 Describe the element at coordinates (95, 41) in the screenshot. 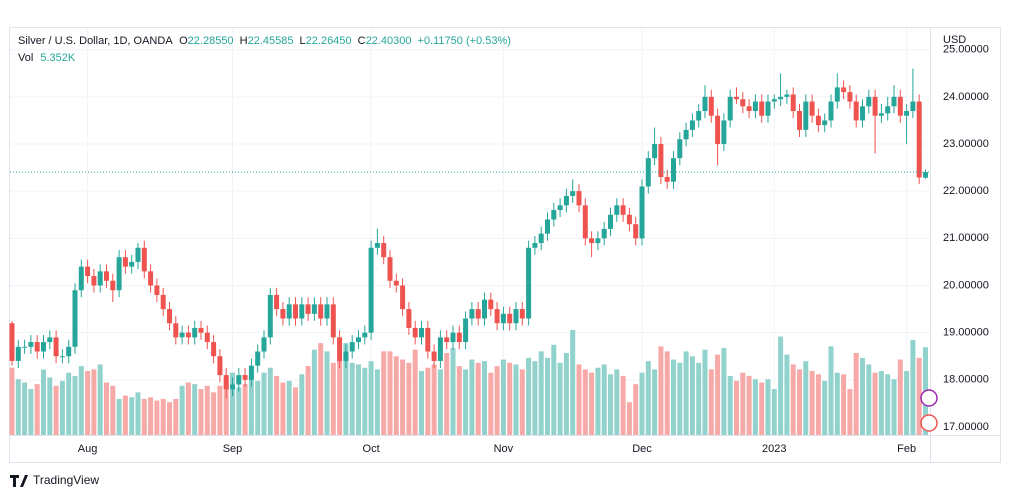

I see `legend-title: Silver / U.S. Dollar, 1D, OANDA` at that location.